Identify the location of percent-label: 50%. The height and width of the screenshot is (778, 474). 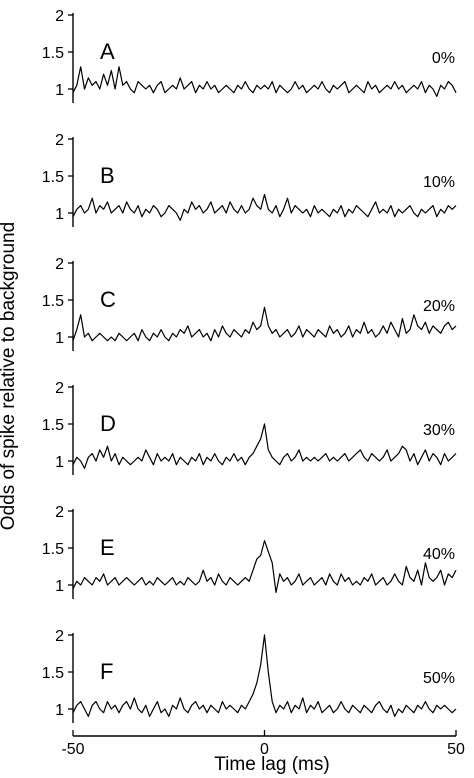
(439, 678).